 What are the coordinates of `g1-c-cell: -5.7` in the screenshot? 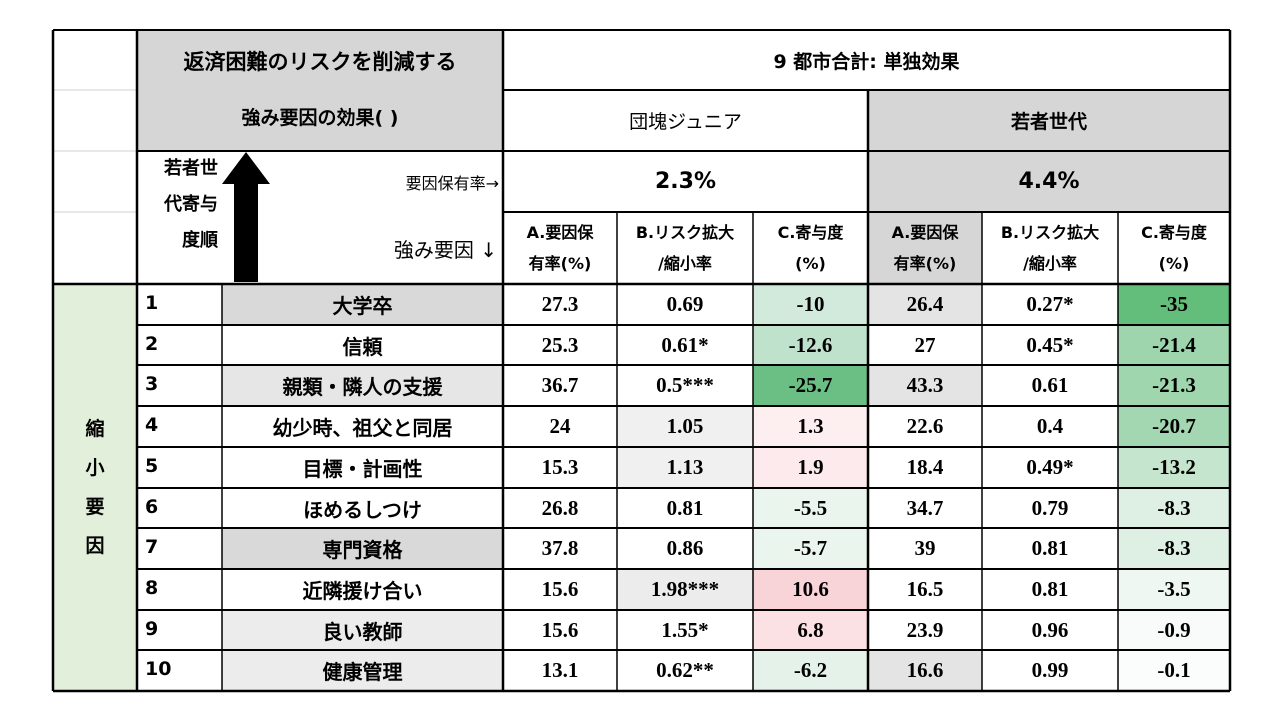 It's located at (810, 548).